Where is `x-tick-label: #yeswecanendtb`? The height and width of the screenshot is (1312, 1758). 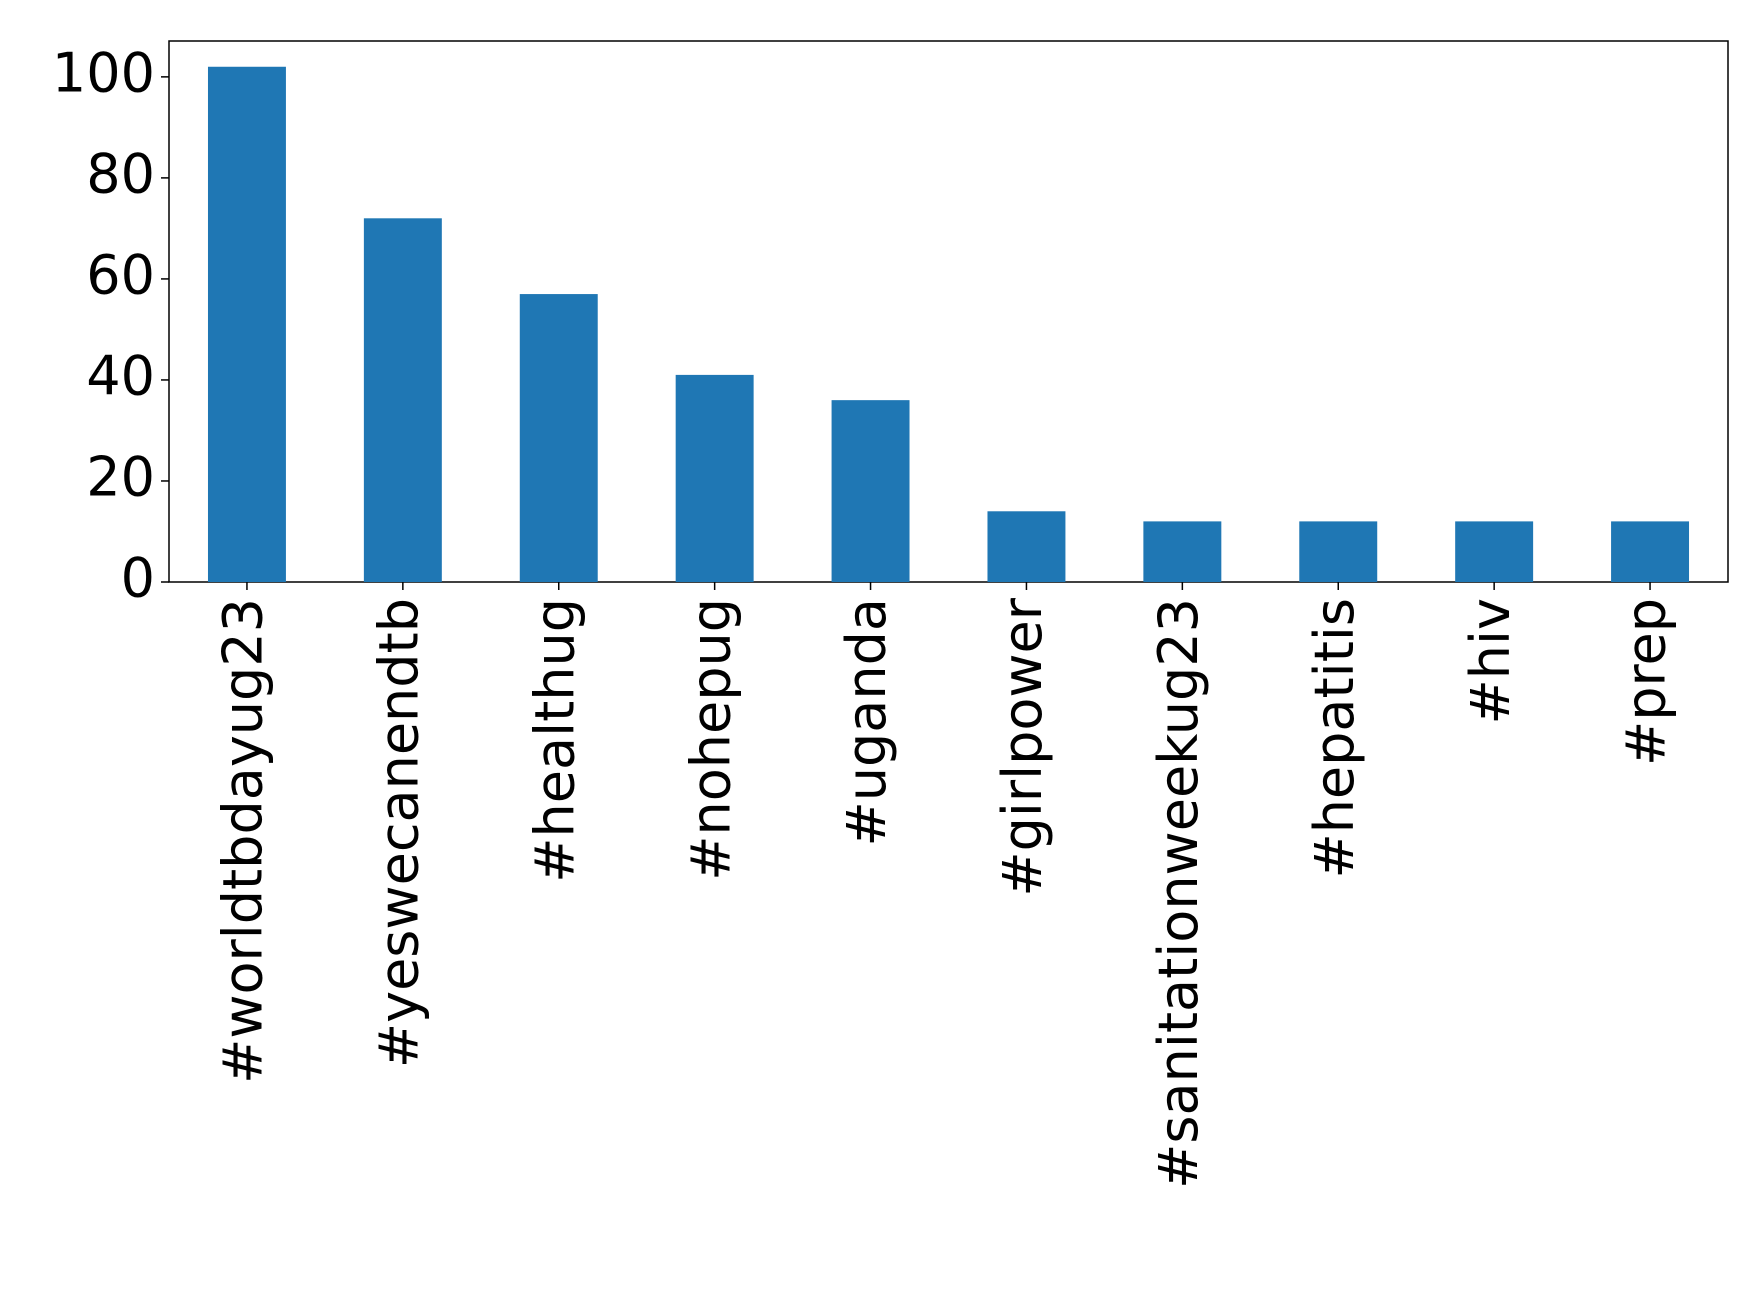
x-tick-label: #yeswecanendtb is located at coordinates (398, 833).